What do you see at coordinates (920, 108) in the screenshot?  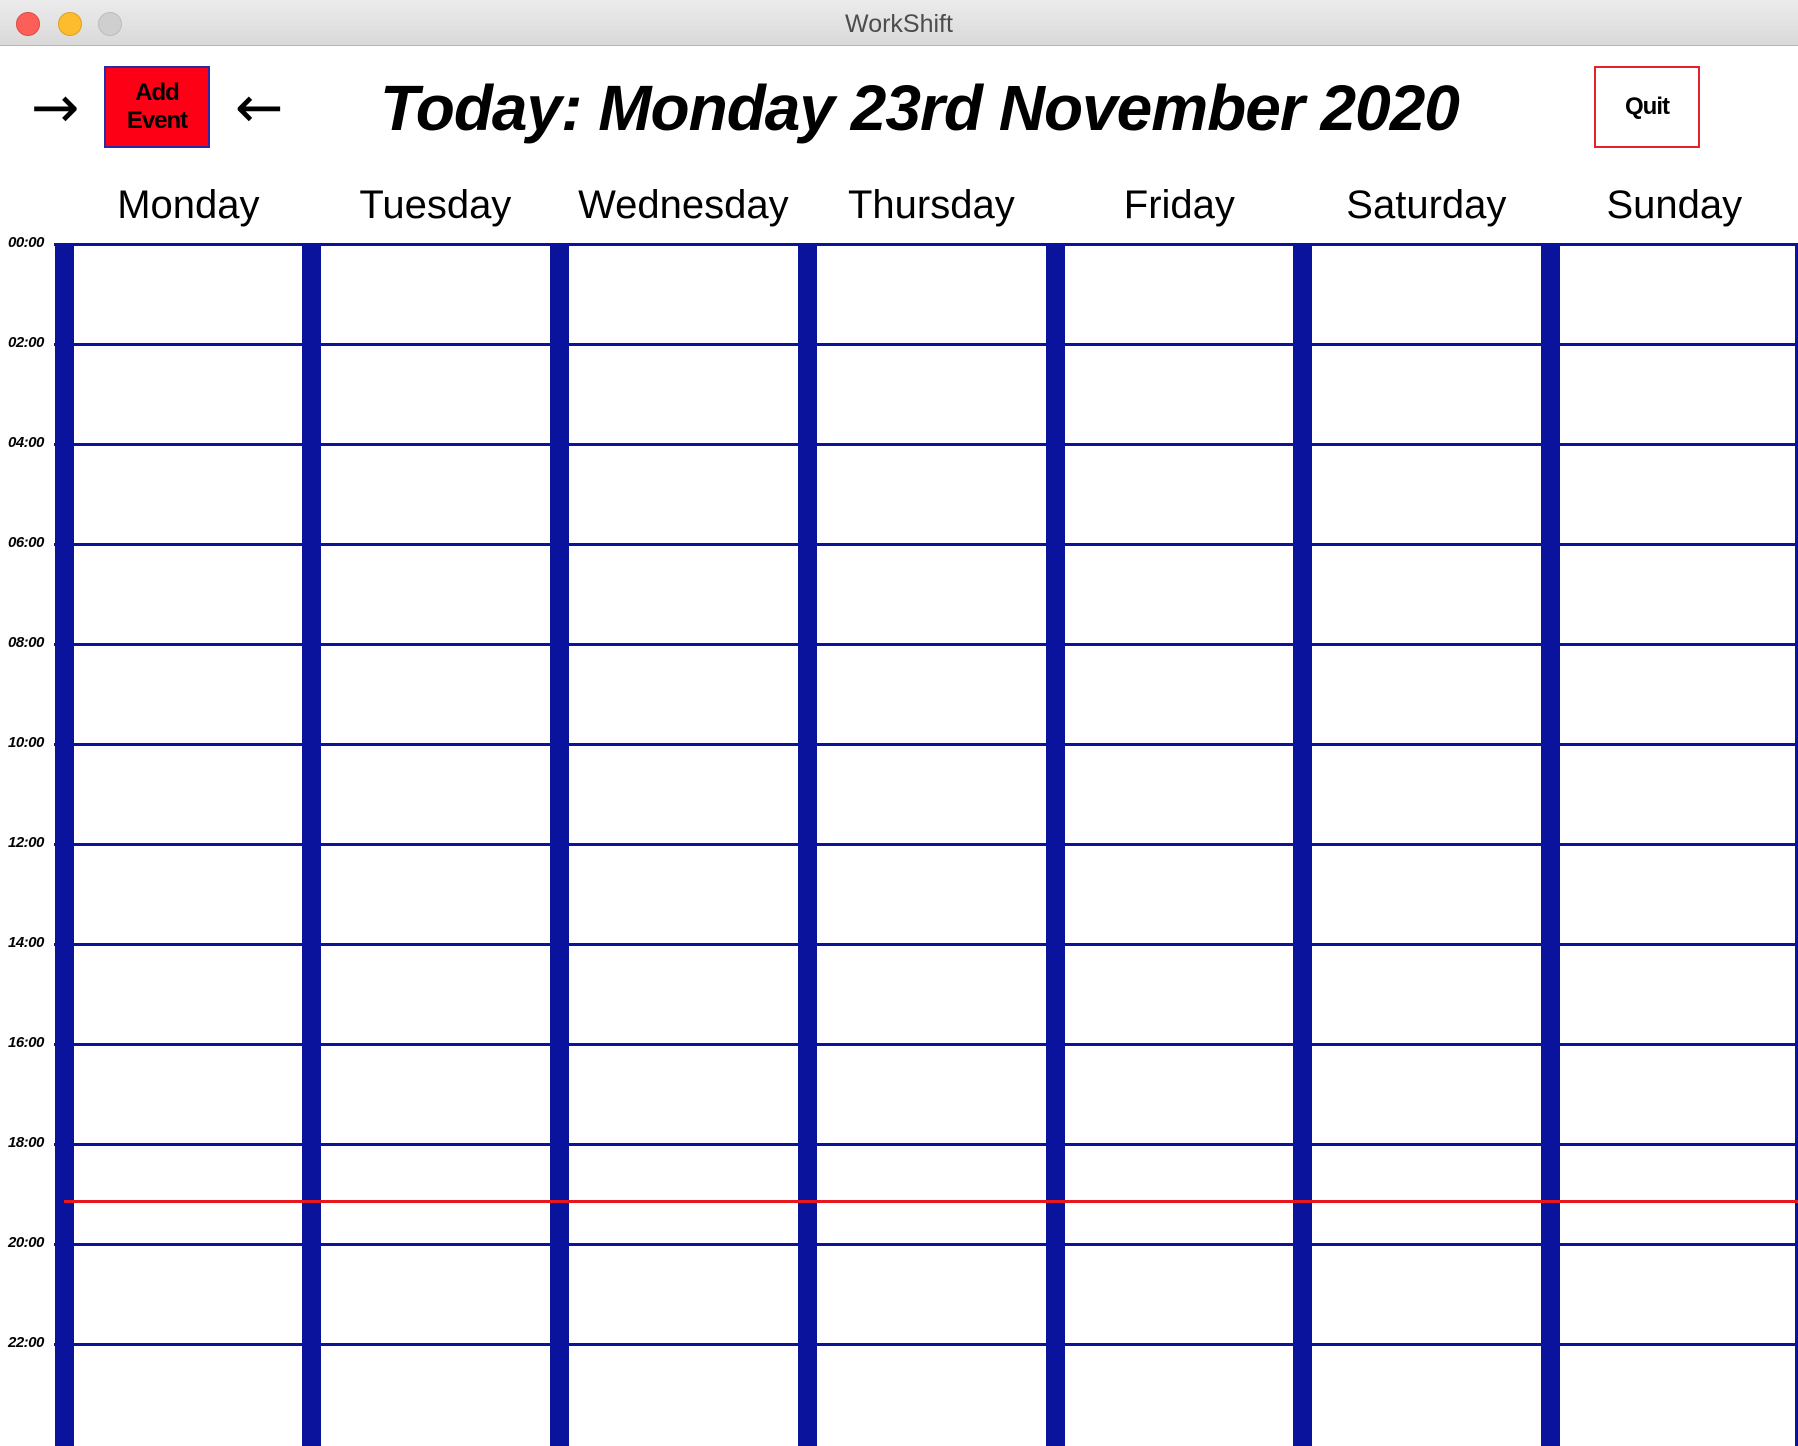 I see `today-title: Today: Monday 23rd November 2020` at bounding box center [920, 108].